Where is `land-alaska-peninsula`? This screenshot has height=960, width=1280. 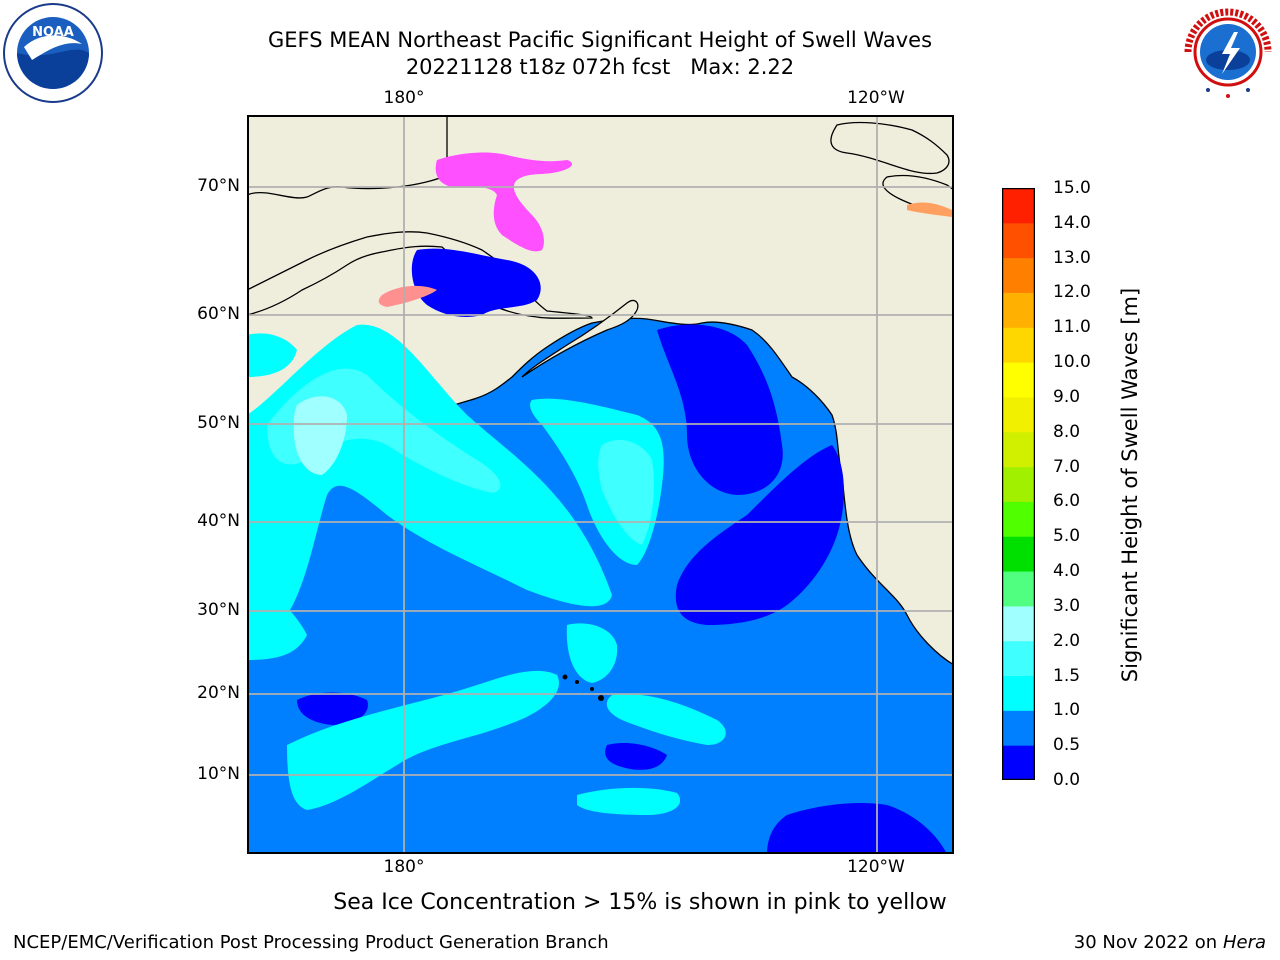
land-alaska-peninsula is located at coordinates (580, 338).